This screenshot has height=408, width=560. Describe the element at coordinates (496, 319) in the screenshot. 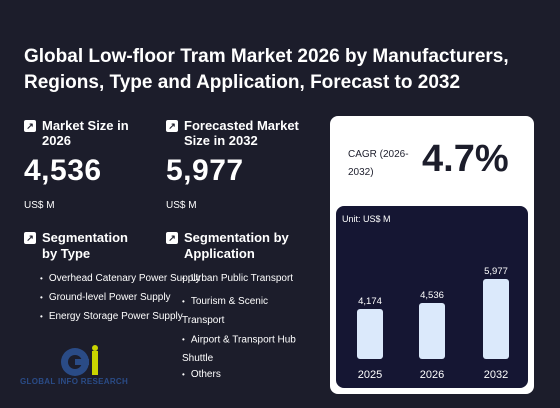

I see `bar-2032` at that location.